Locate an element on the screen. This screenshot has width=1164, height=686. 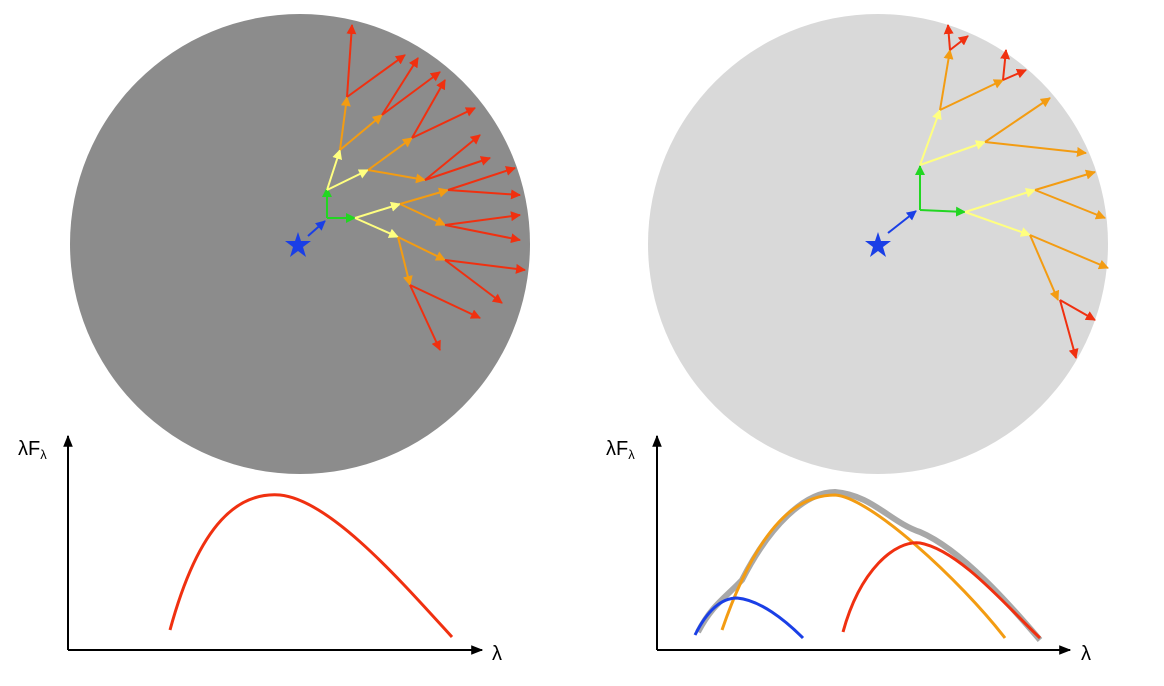
total-sed is located at coordinates (869, 565).